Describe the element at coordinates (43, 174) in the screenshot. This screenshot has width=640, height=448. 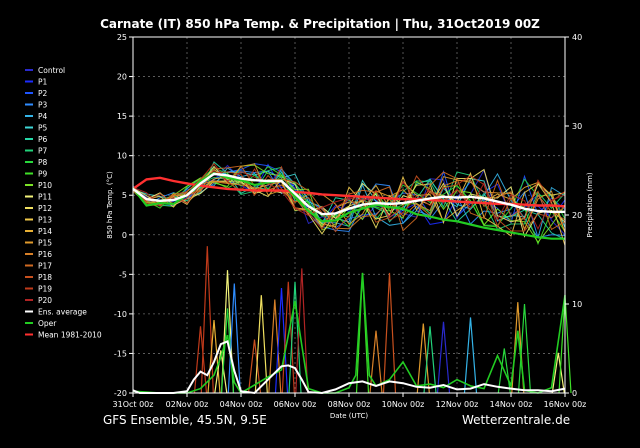
I see `legend-label: P9` at that location.